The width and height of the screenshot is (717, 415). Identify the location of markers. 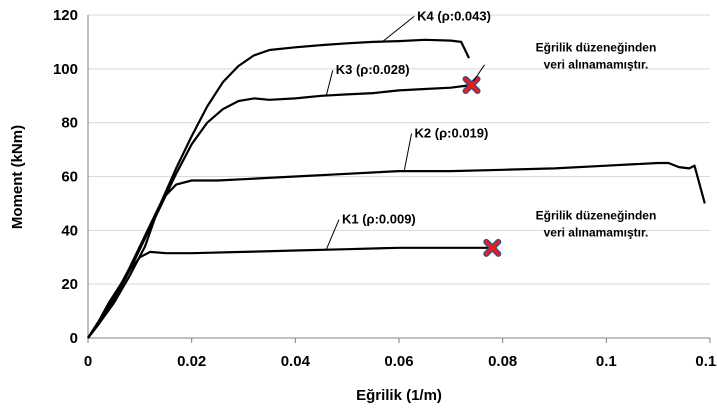
(482, 166).